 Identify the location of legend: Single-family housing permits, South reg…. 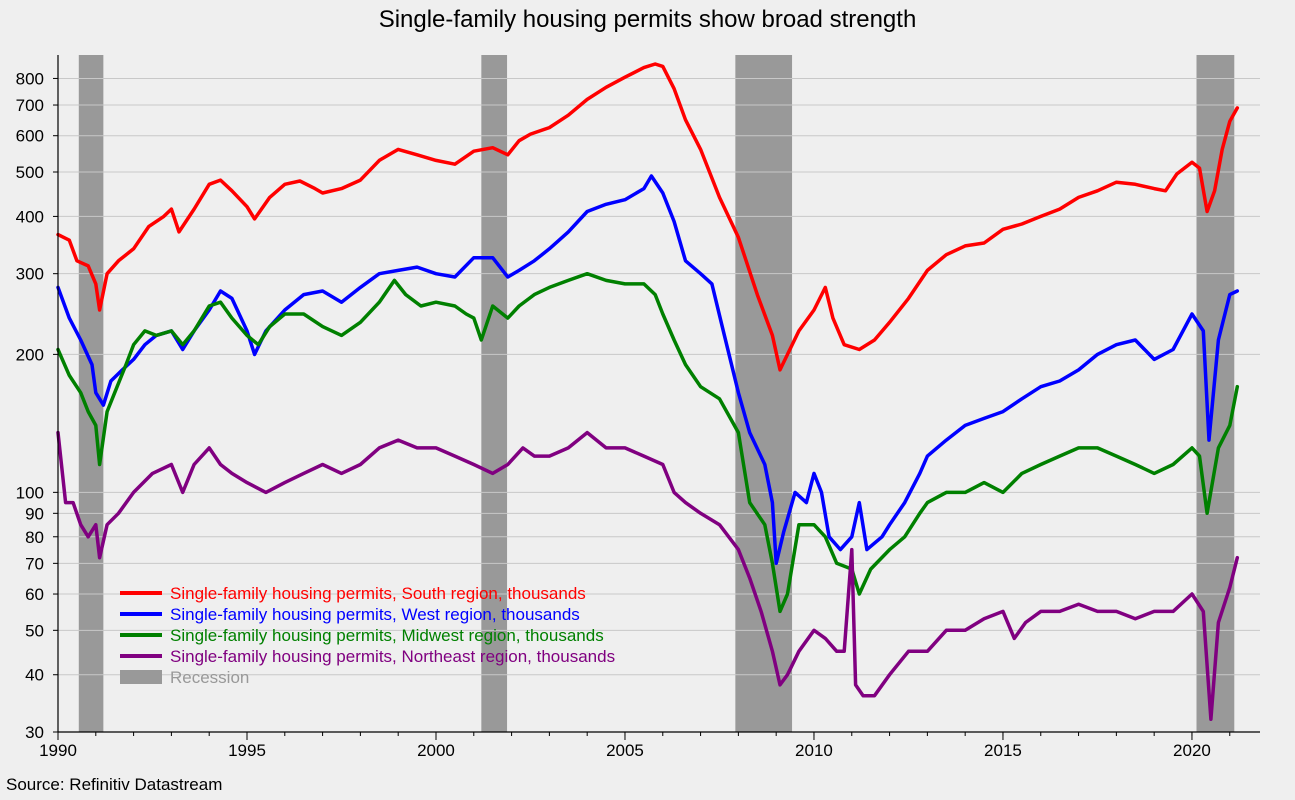
(367, 635).